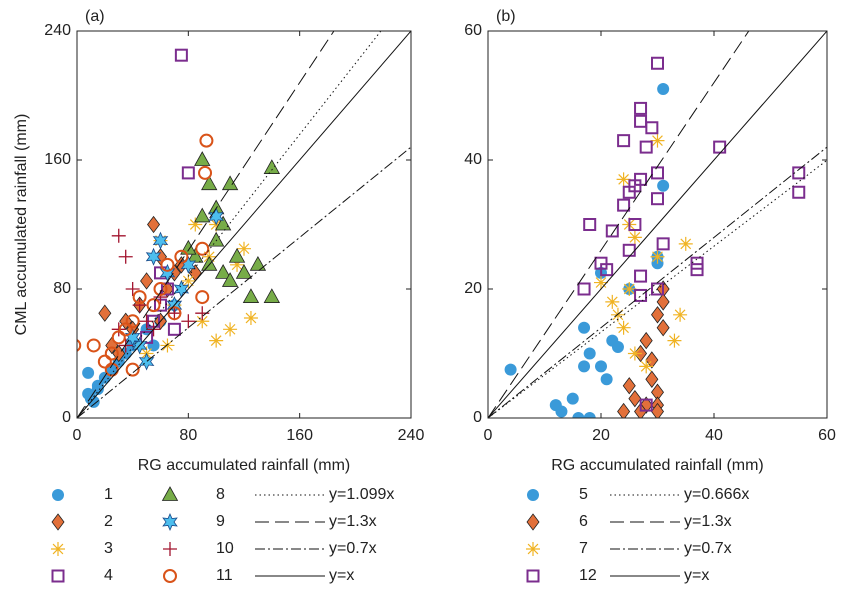 Image resolution: width=842 pixels, height=613 pixels. I want to click on x-axis-label: RG accumulated rainfall (mm), so click(244, 465).